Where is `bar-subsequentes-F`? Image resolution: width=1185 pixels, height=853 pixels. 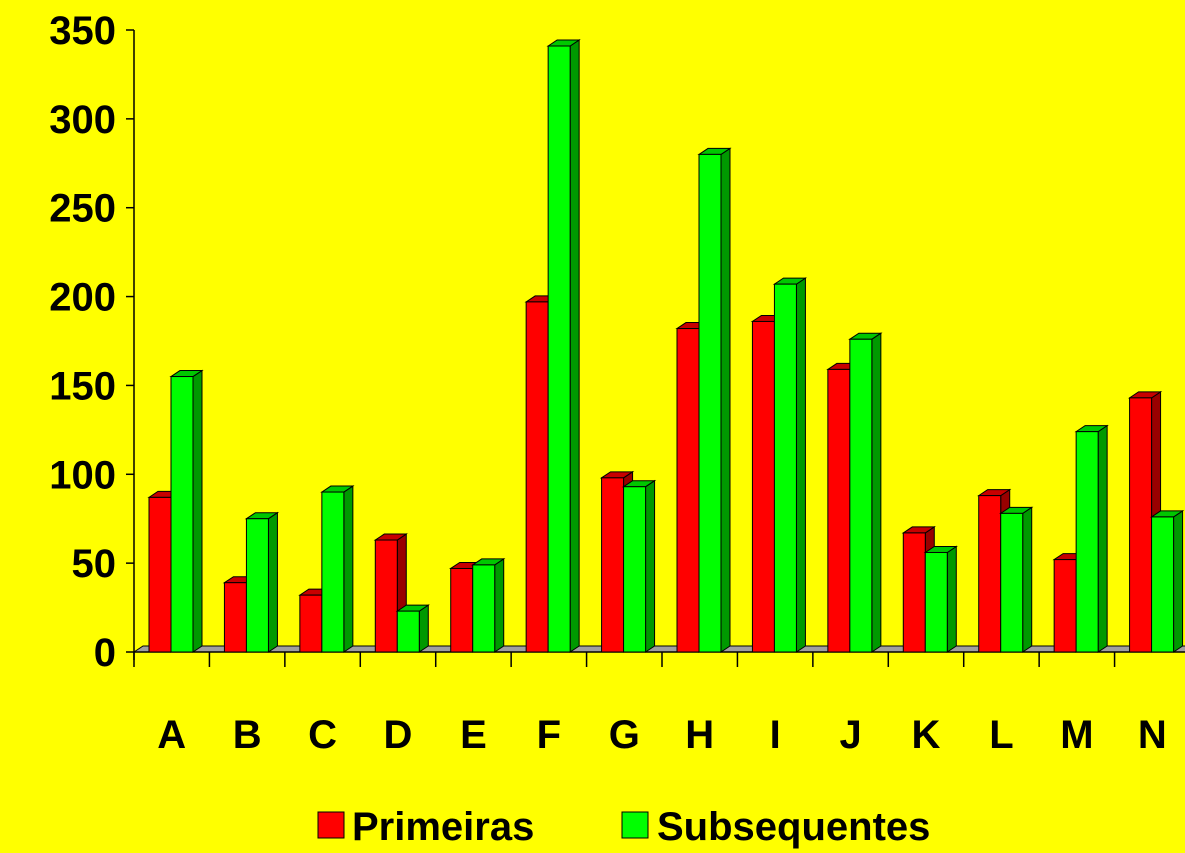 bar-subsequentes-F is located at coordinates (563, 346).